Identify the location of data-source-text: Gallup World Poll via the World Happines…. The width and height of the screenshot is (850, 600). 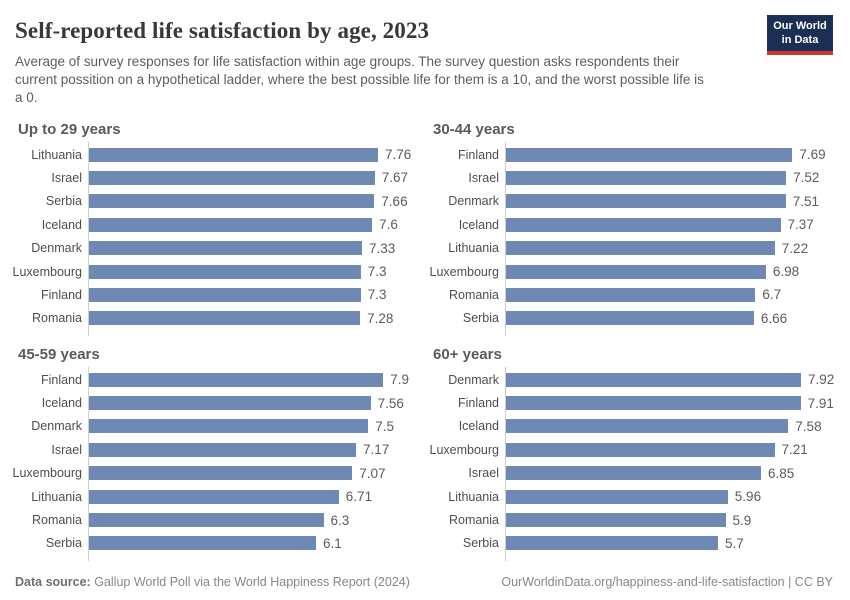
(252, 582).